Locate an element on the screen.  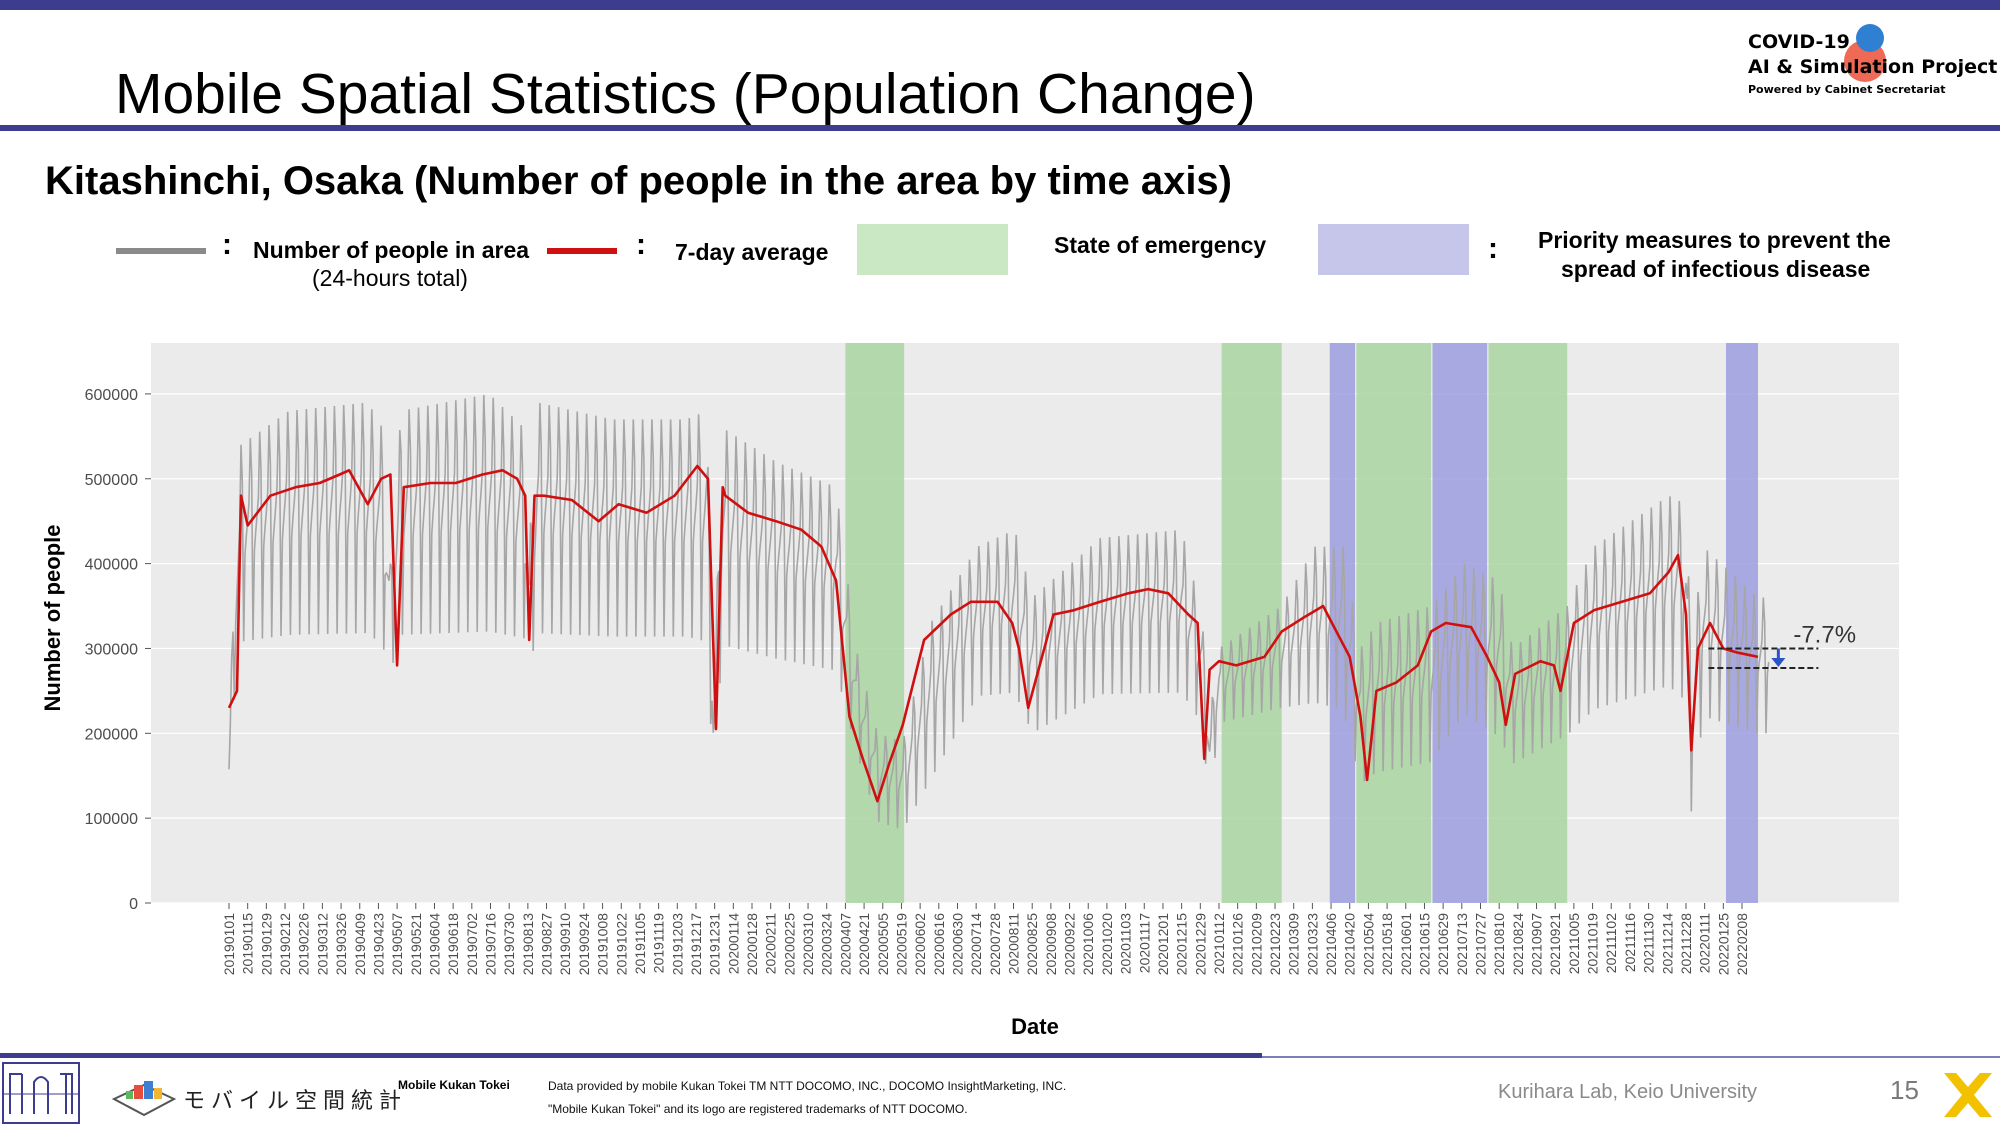
x-tick-label: 20190312 is located at coordinates (322, 944).